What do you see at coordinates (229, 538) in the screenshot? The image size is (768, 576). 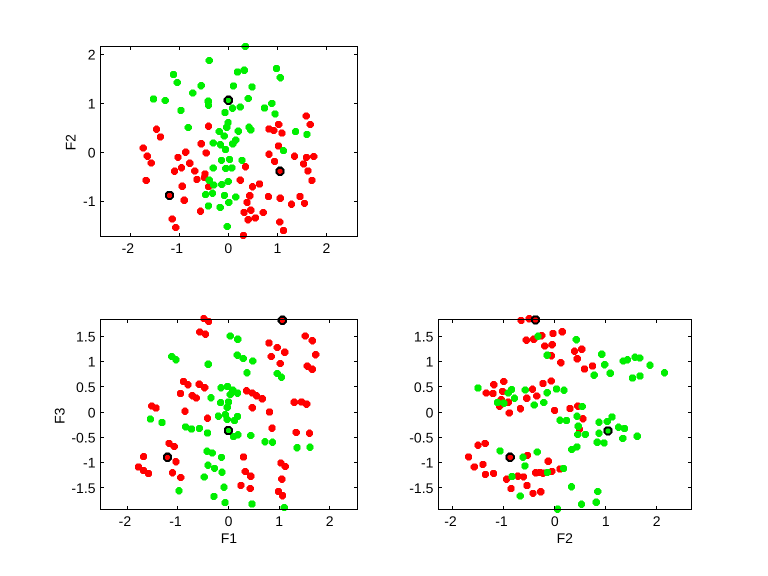 I see `svg-text: F1` at bounding box center [229, 538].